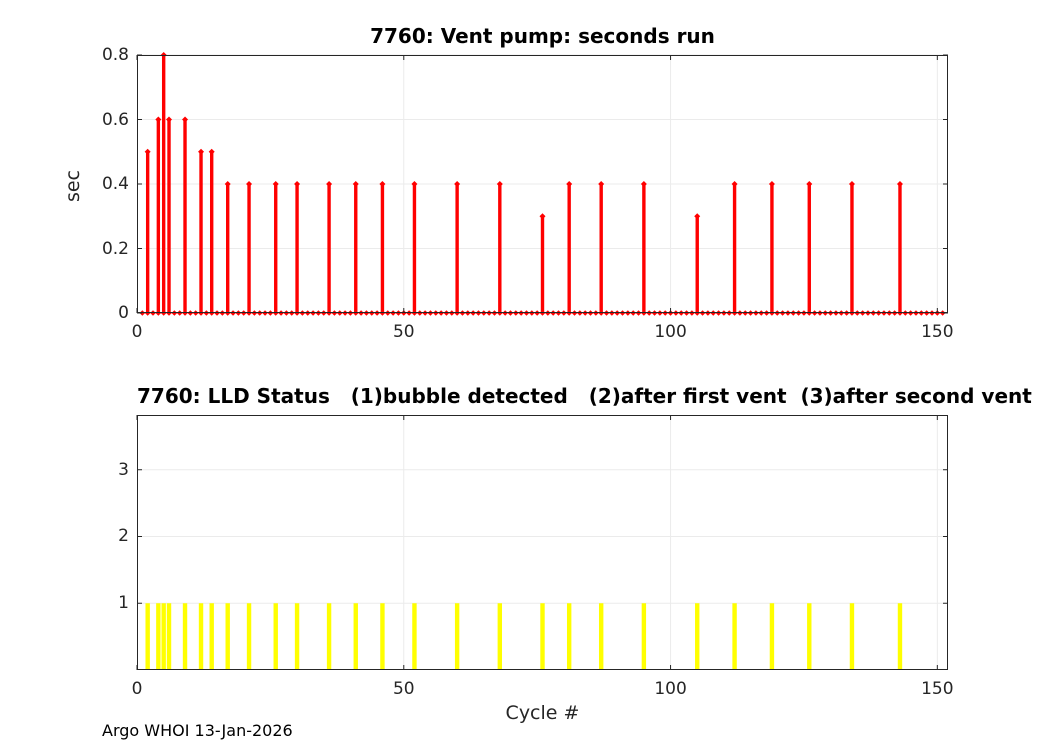  I want to click on y-tick-label: 0.2, so click(115, 248).